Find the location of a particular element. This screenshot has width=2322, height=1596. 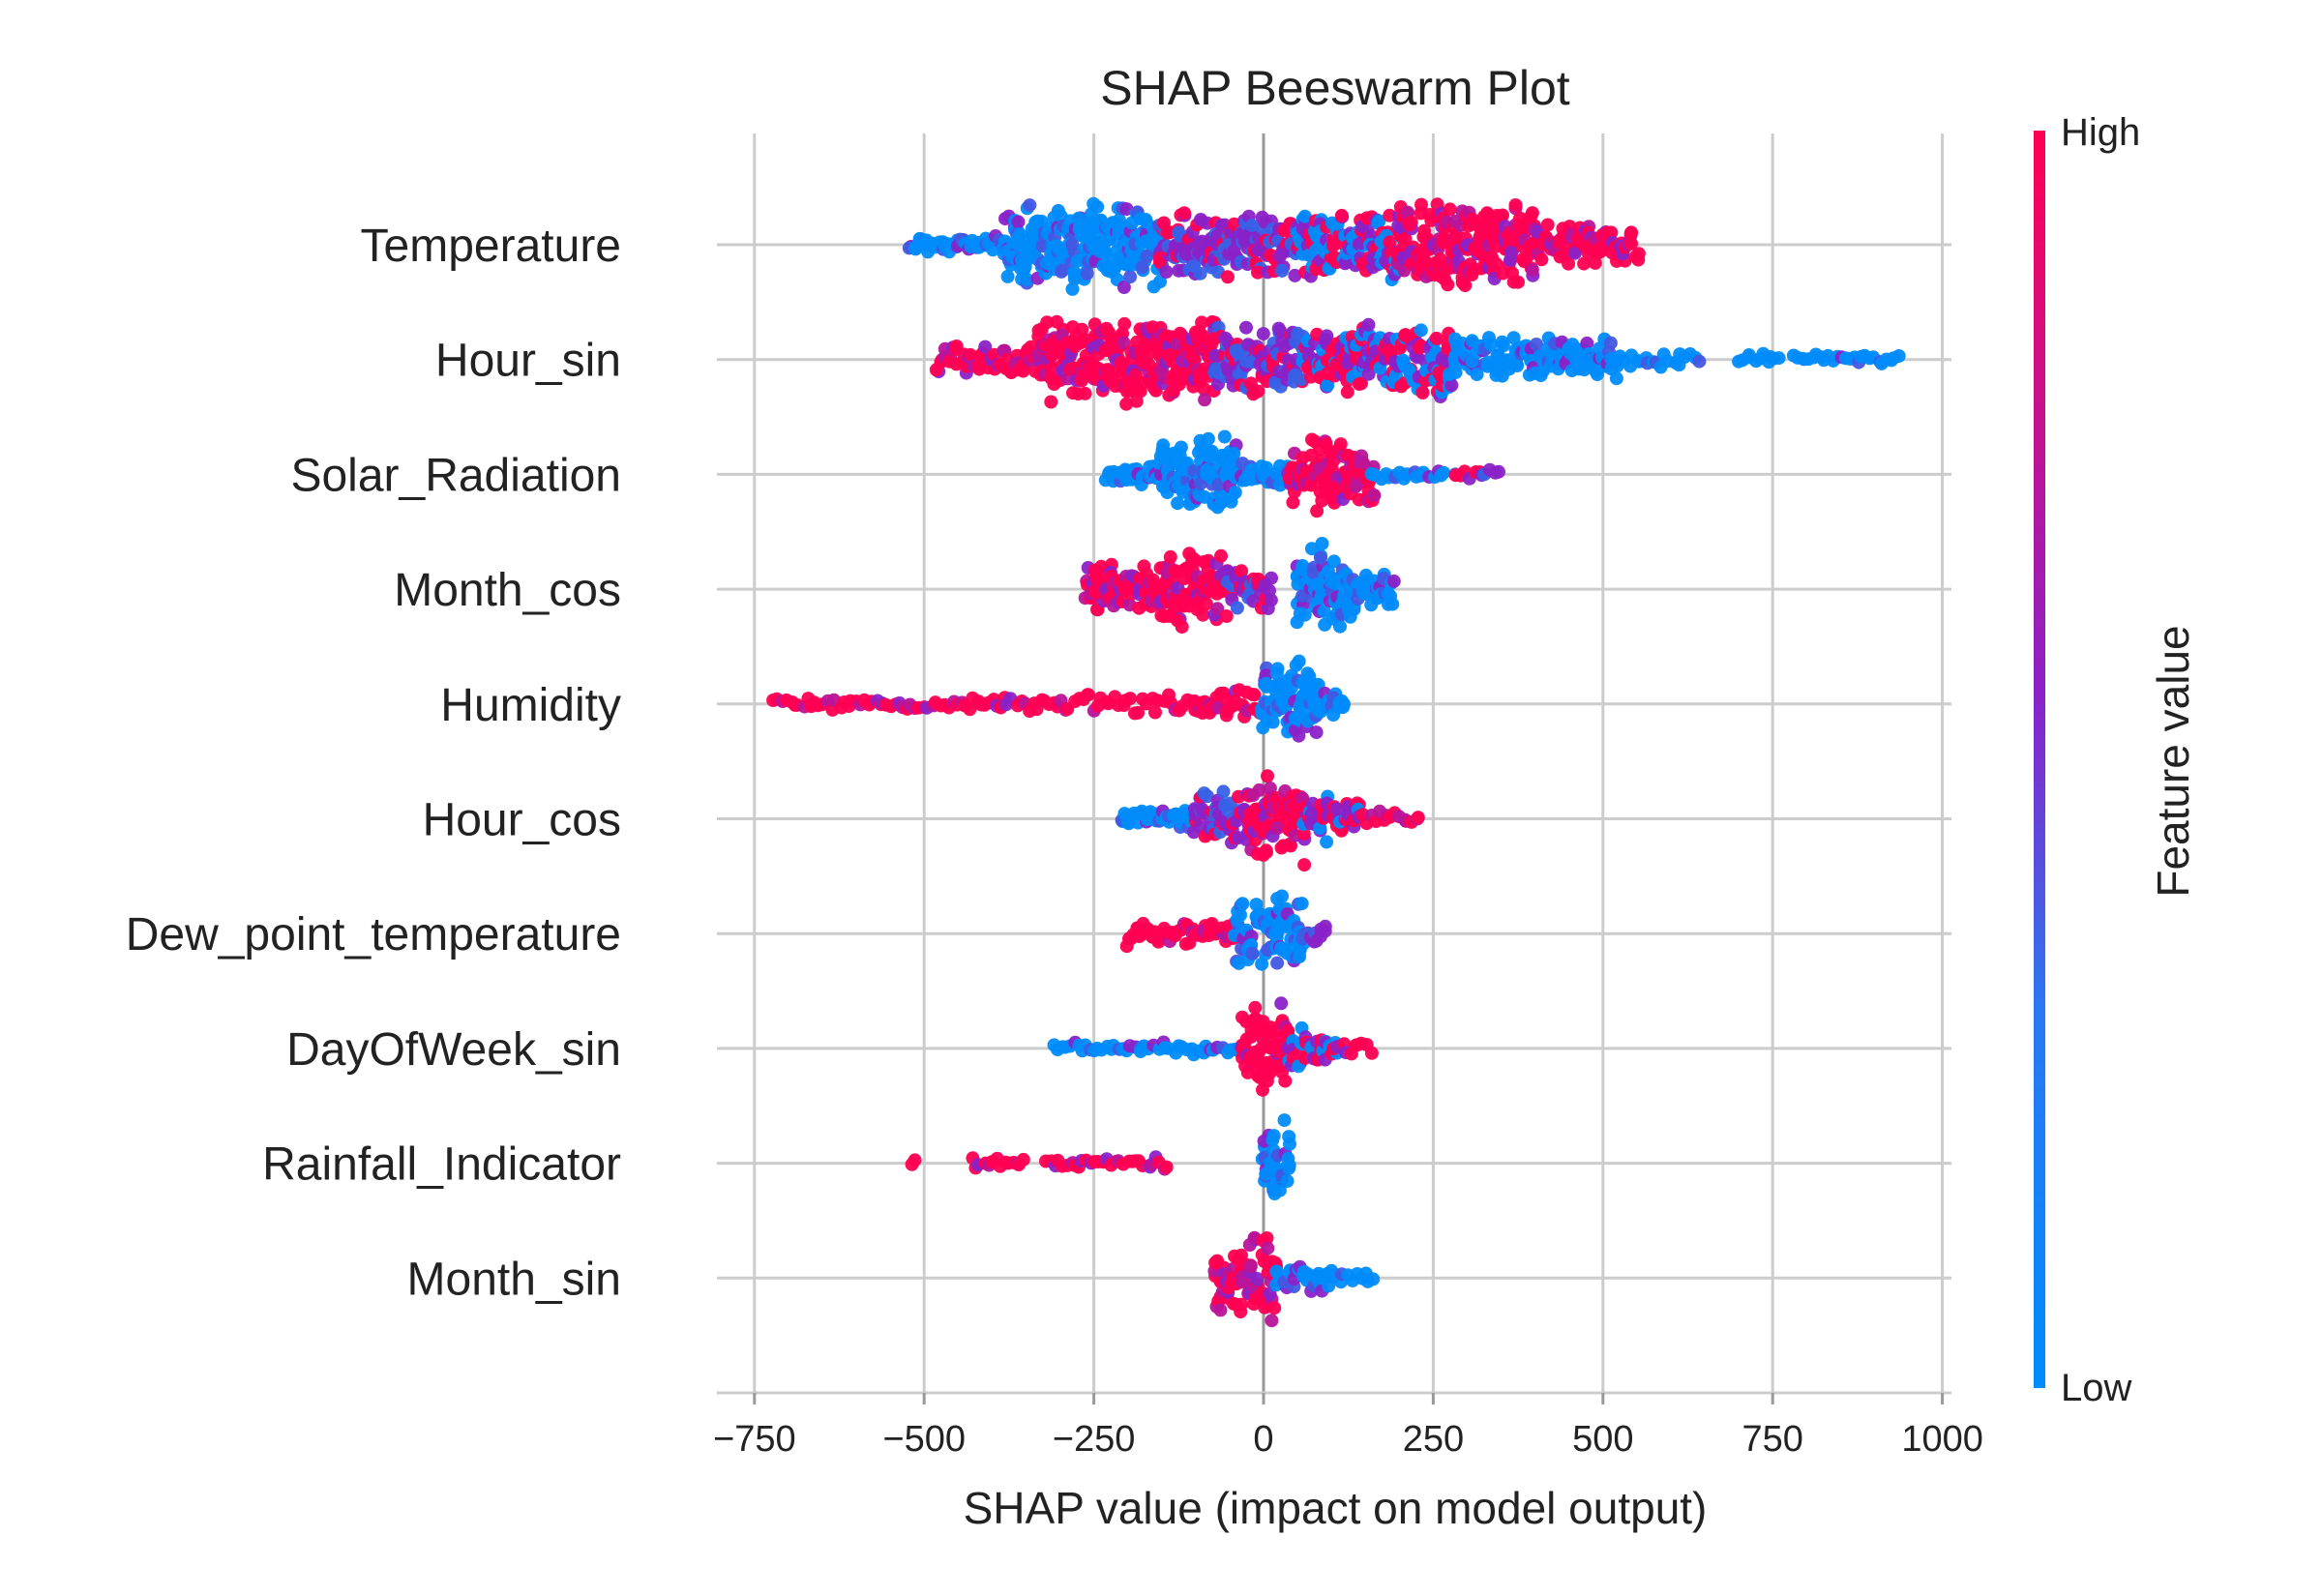

x-tick-label: −750 is located at coordinates (754, 1439).